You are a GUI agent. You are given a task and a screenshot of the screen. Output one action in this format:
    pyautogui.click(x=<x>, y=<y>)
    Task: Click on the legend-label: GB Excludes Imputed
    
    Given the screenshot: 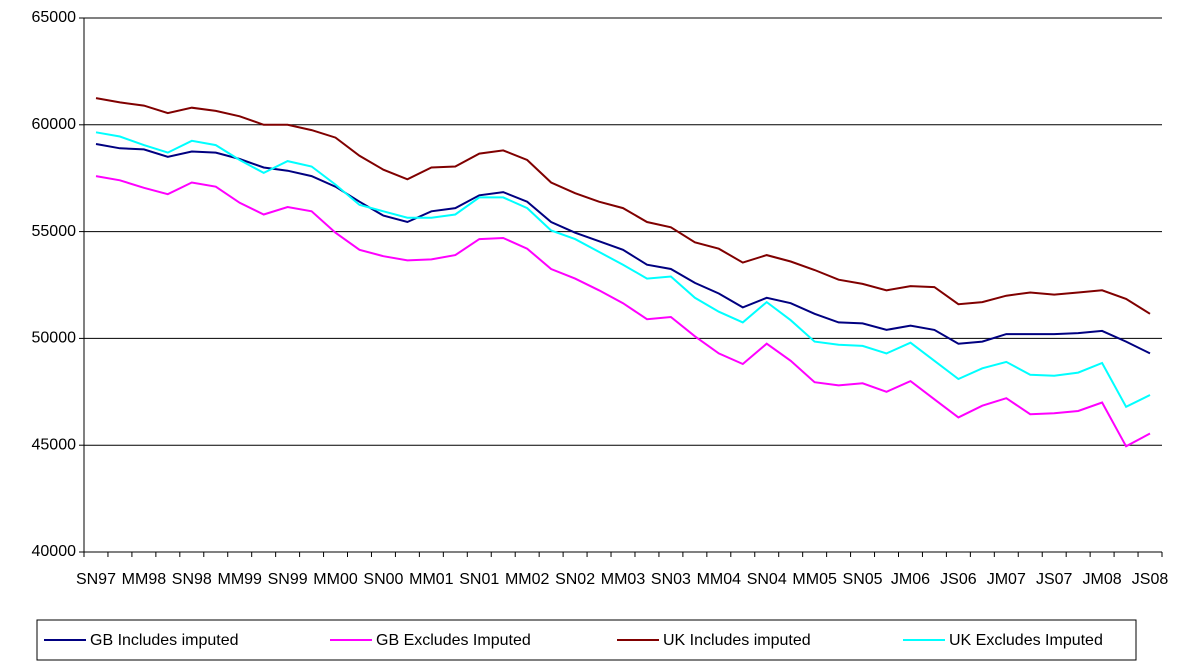 What is the action you would take?
    pyautogui.click(x=453, y=640)
    